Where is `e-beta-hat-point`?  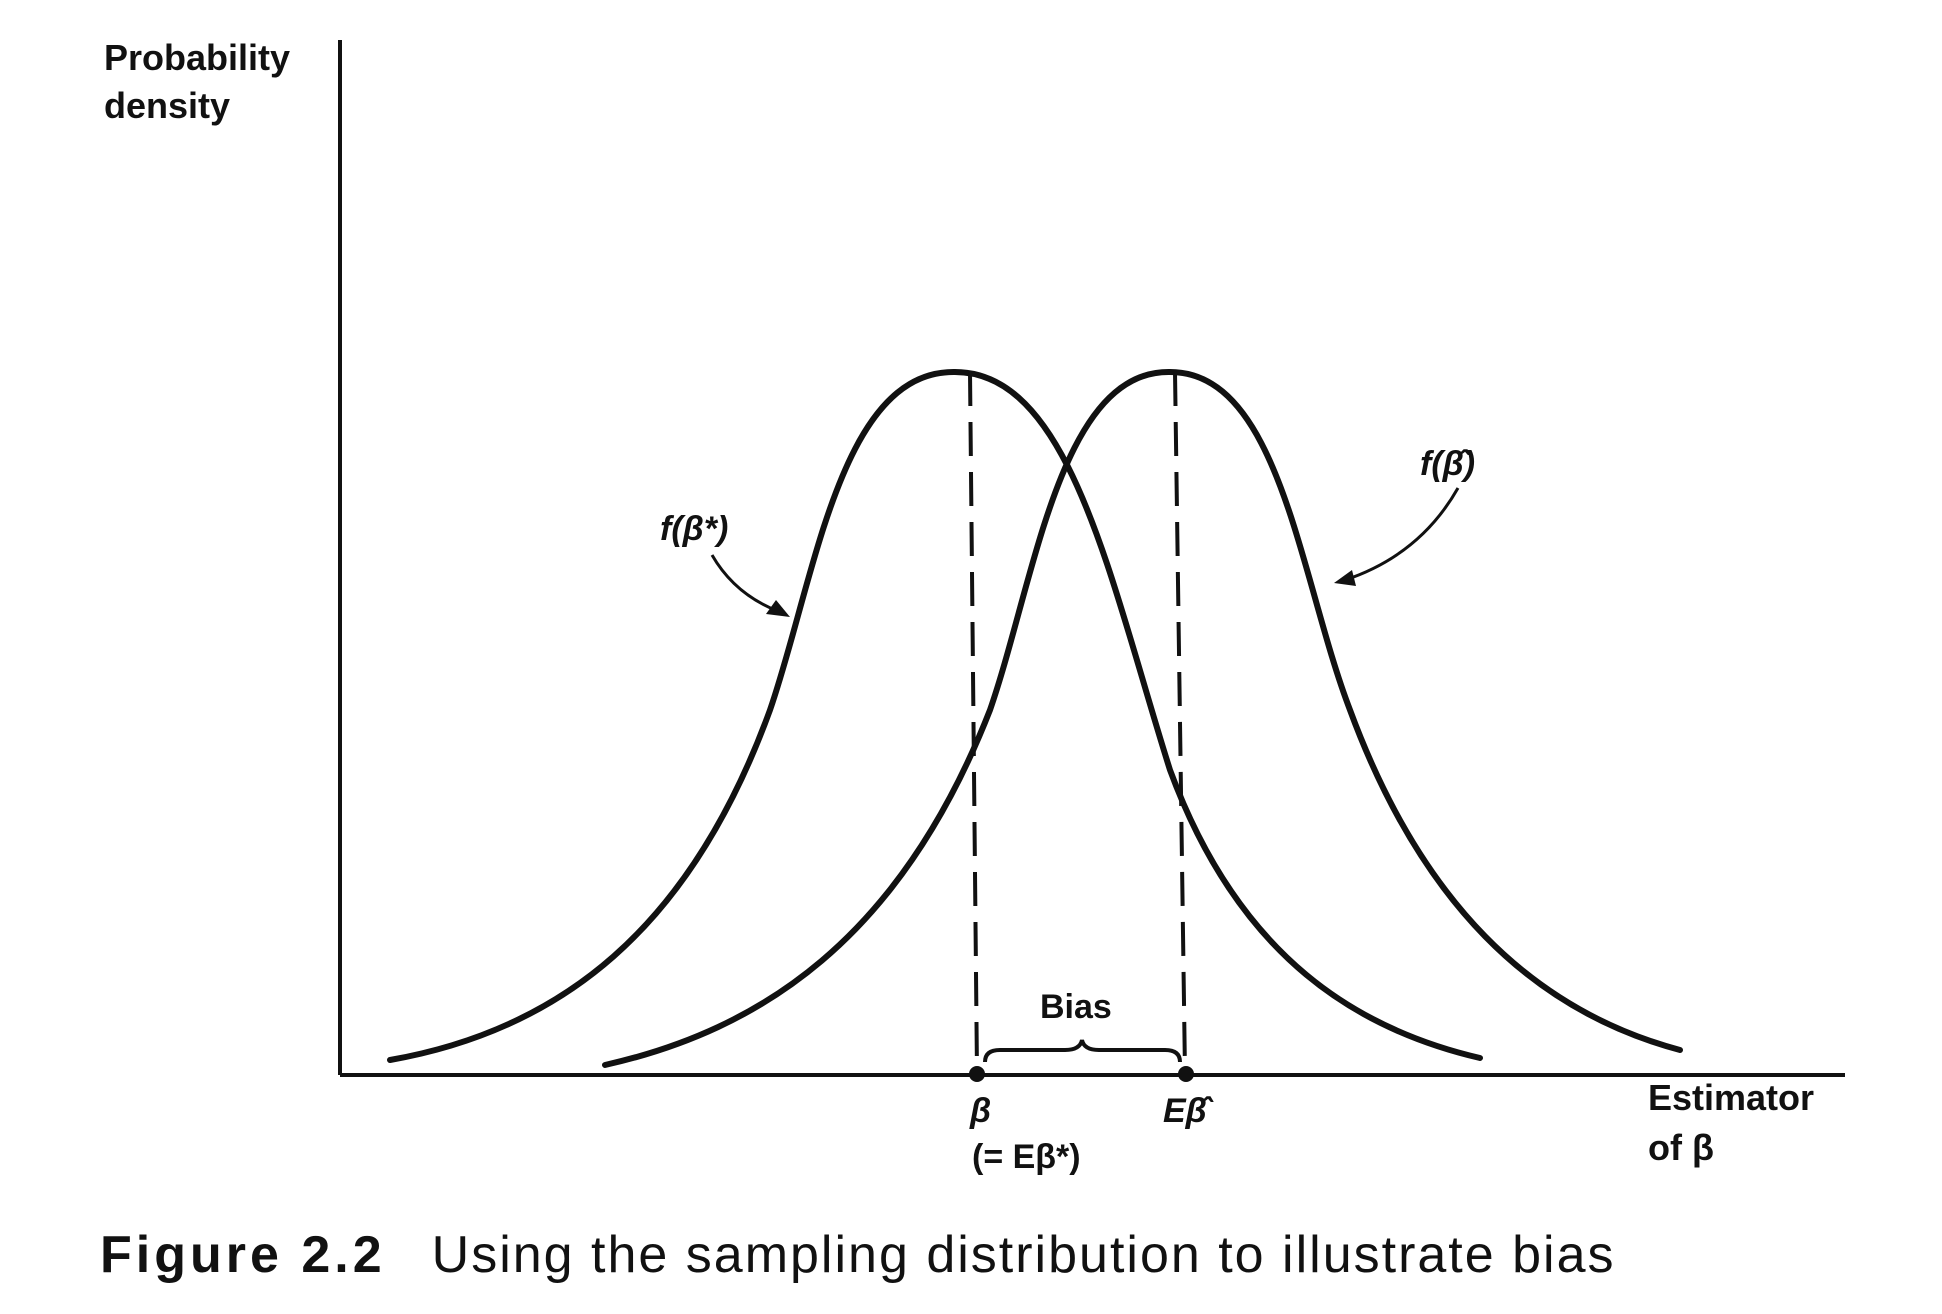
e-beta-hat-point is located at coordinates (1186, 1074).